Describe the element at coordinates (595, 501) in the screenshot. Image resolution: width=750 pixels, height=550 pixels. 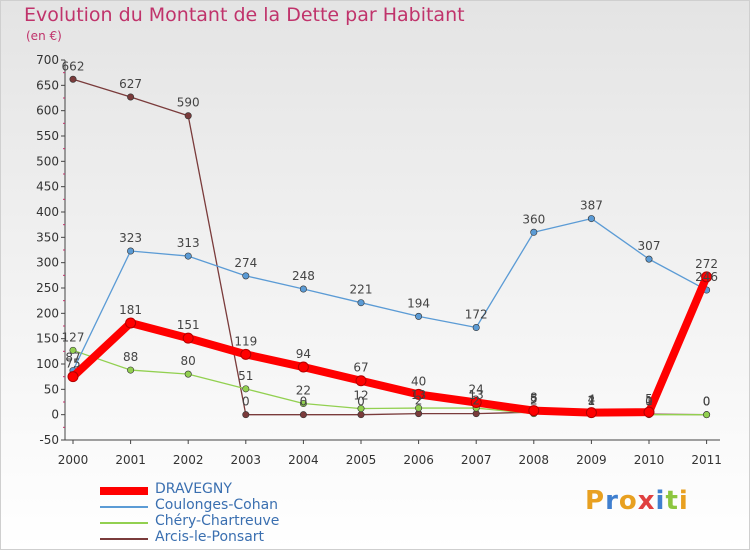
I see `brand-letter: P` at that location.